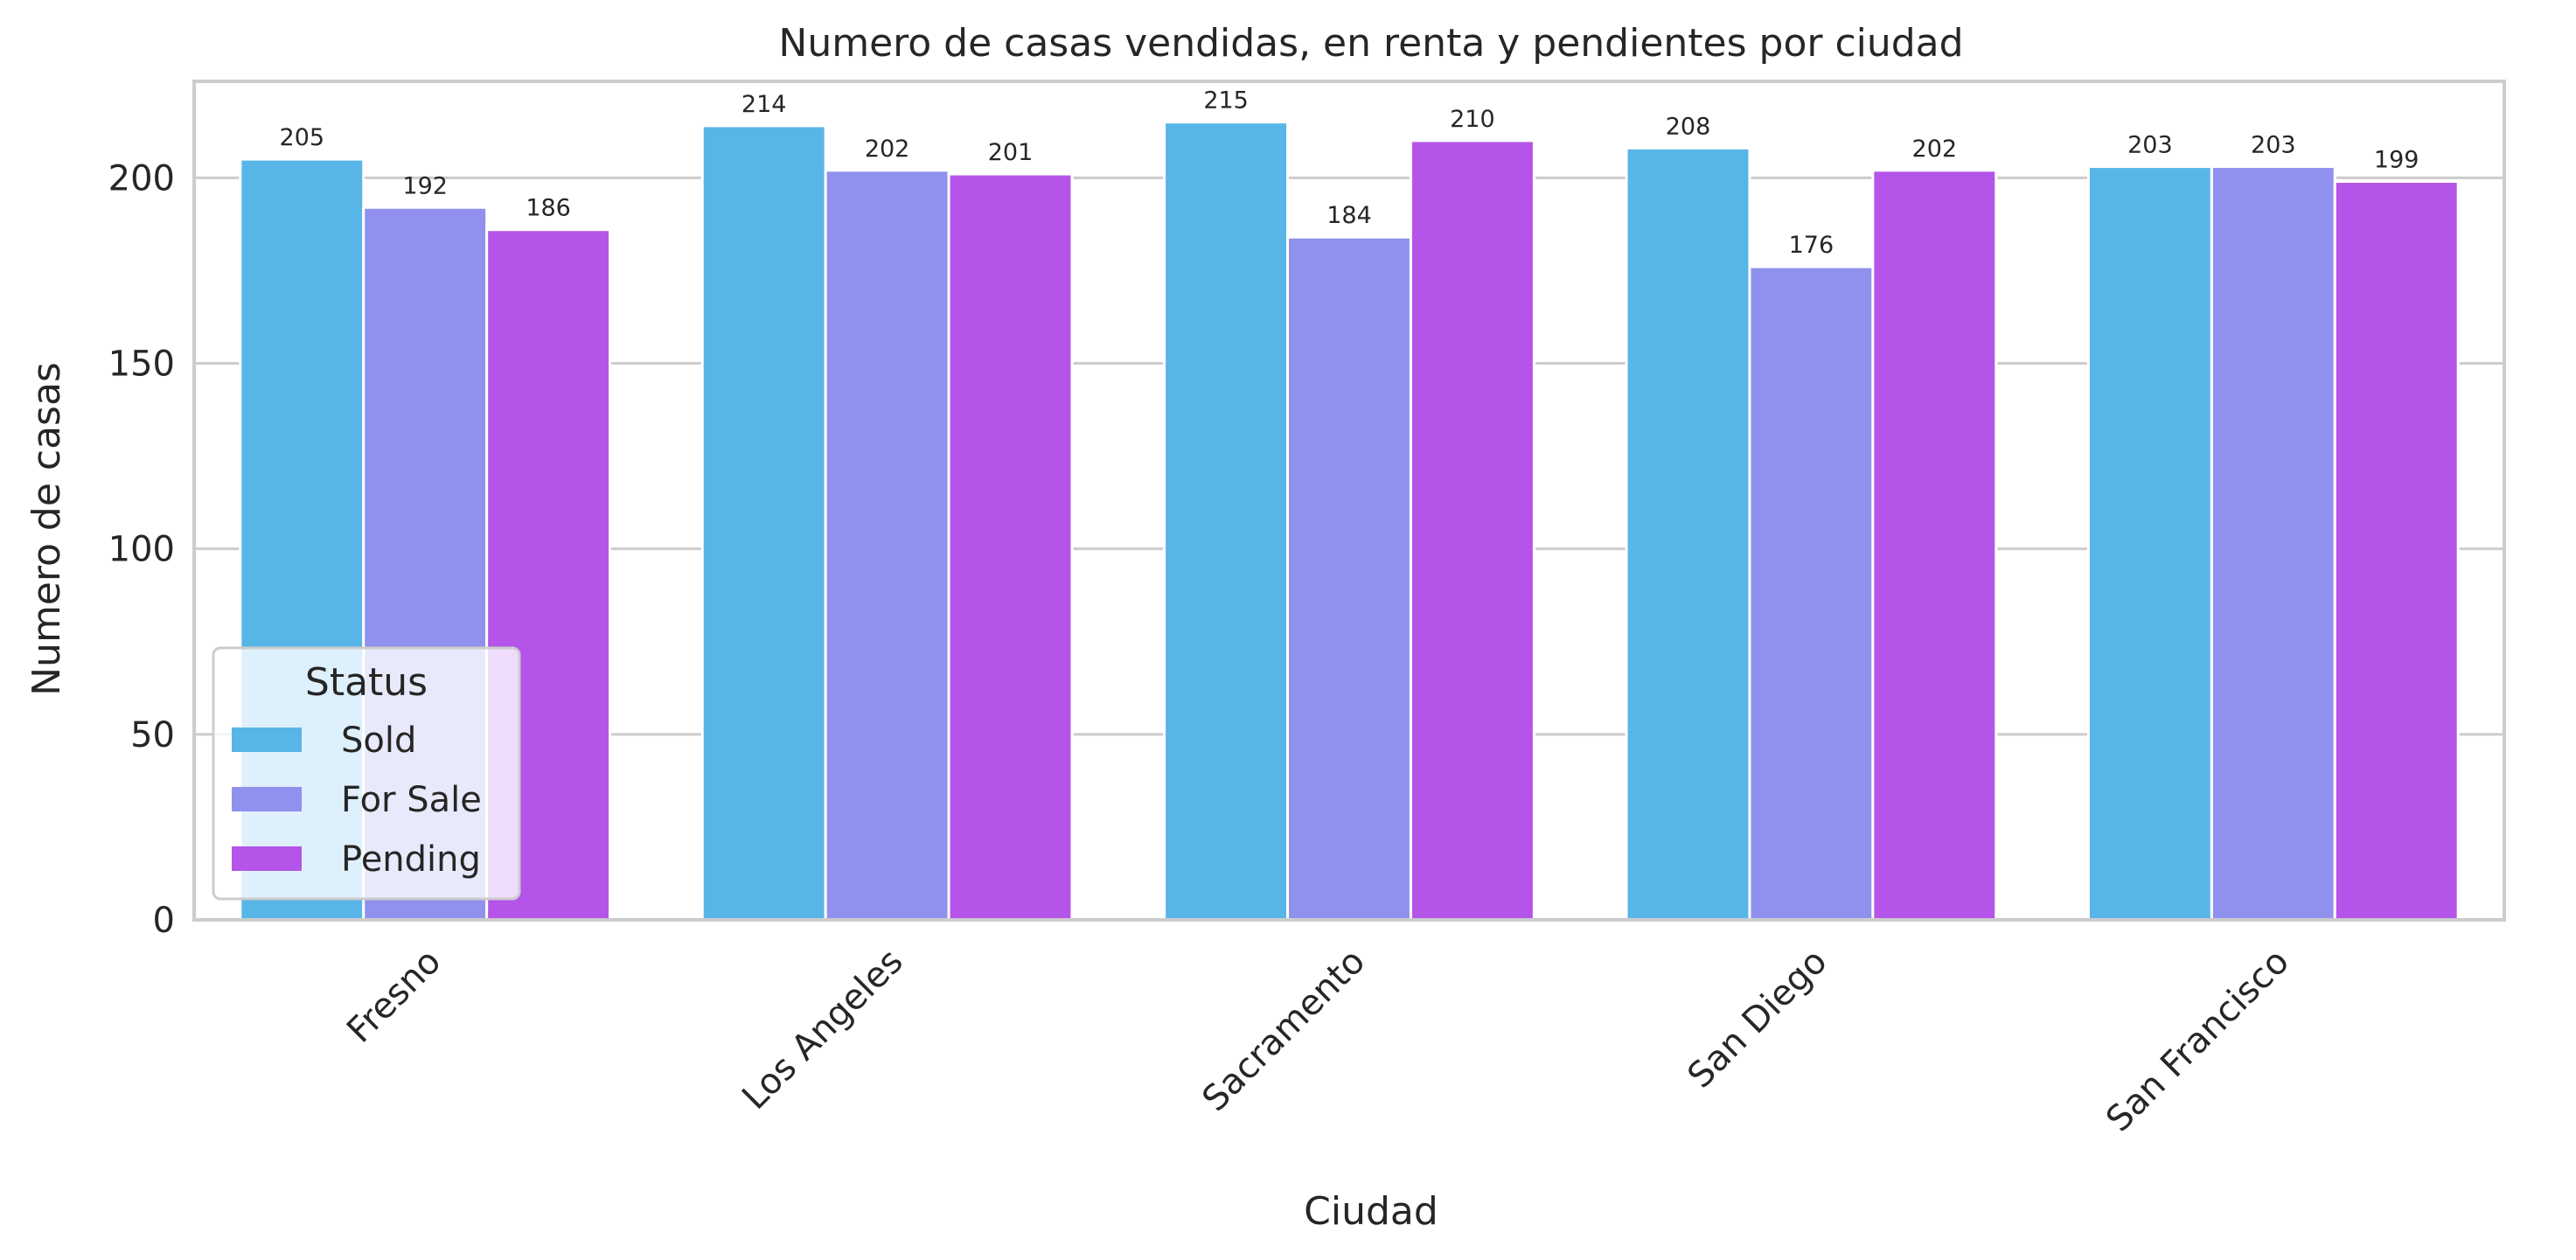 The width and height of the screenshot is (2576, 1260). I want to click on data-label: 186, so click(548, 208).